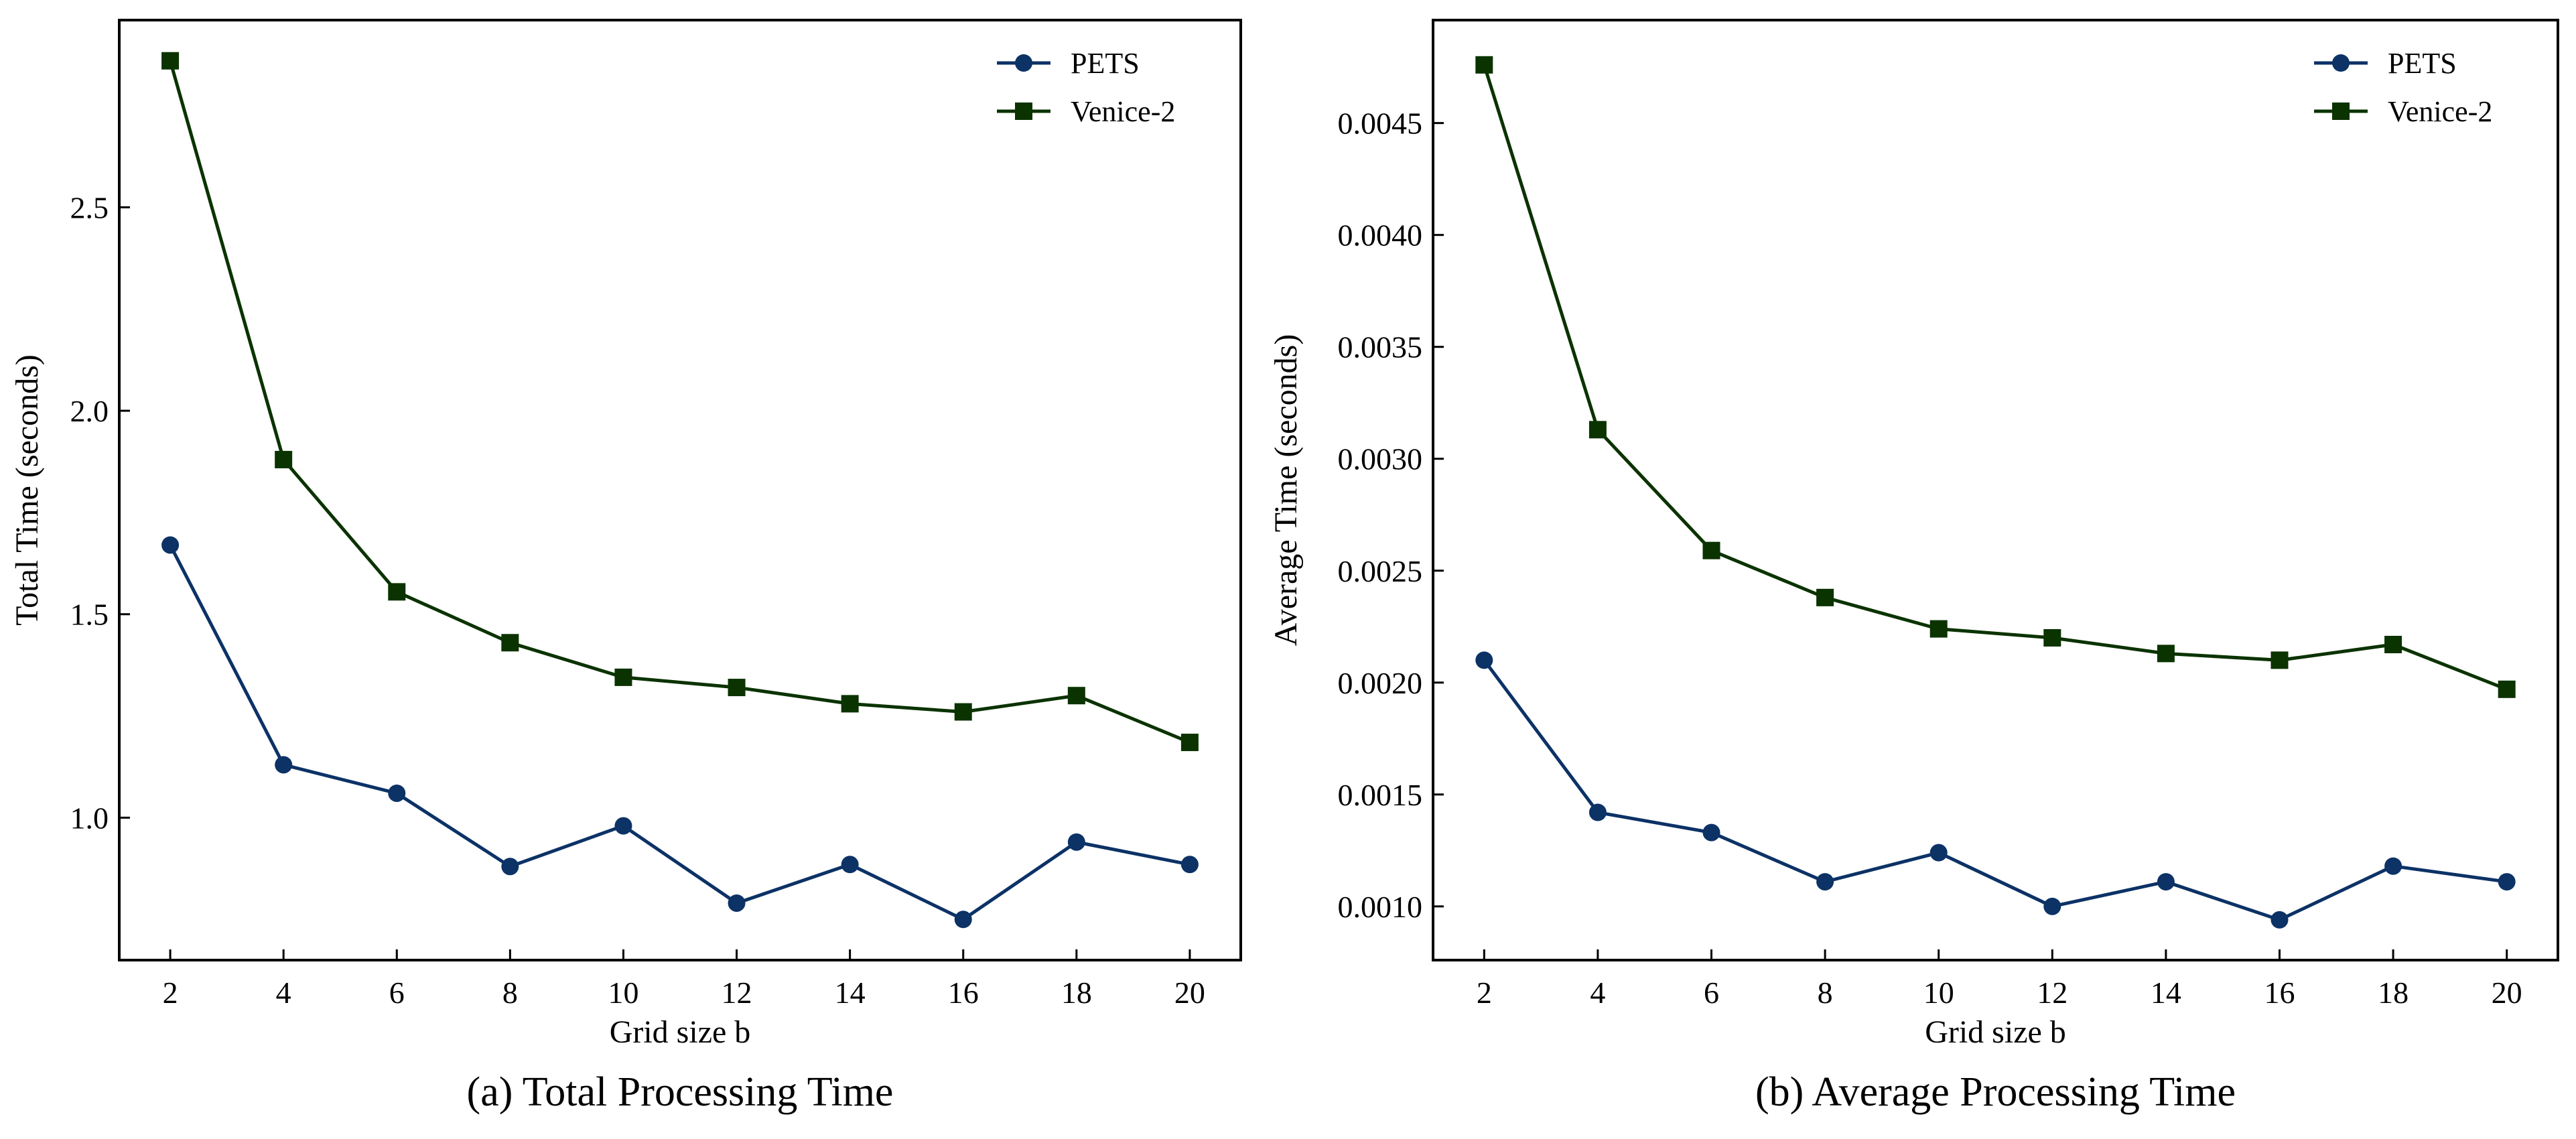 Image resolution: width=2576 pixels, height=1139 pixels. I want to click on y-tick-label: 0.0030, so click(1380, 459).